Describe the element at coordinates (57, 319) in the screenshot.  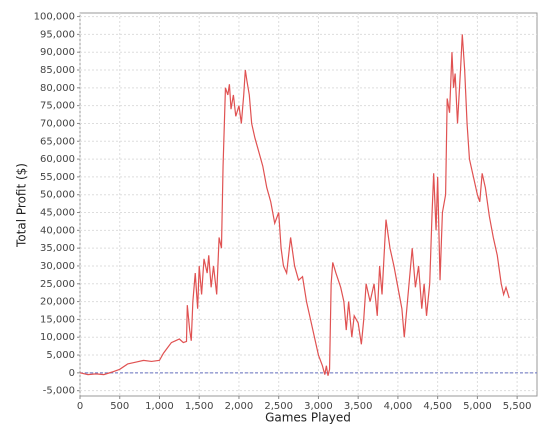
I see `y-tick-label: 15,000` at that location.